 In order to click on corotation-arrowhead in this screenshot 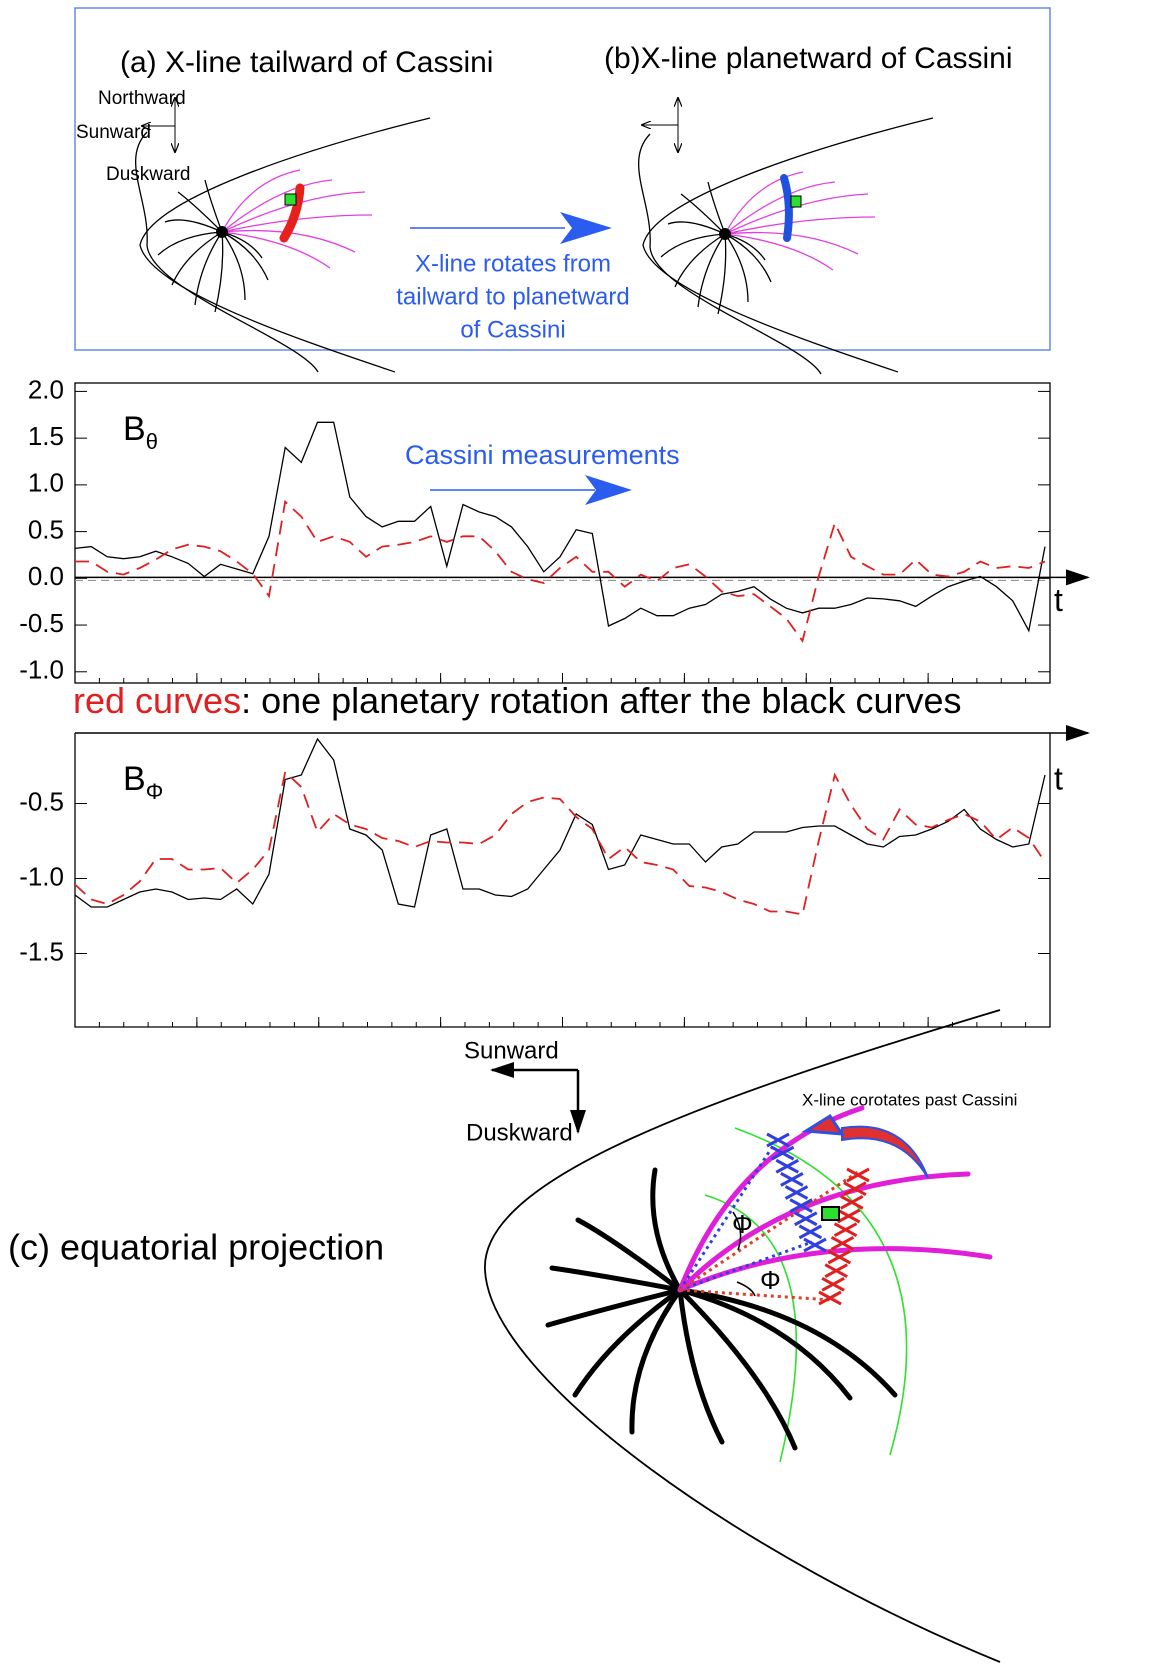, I will do `click(823, 1124)`.